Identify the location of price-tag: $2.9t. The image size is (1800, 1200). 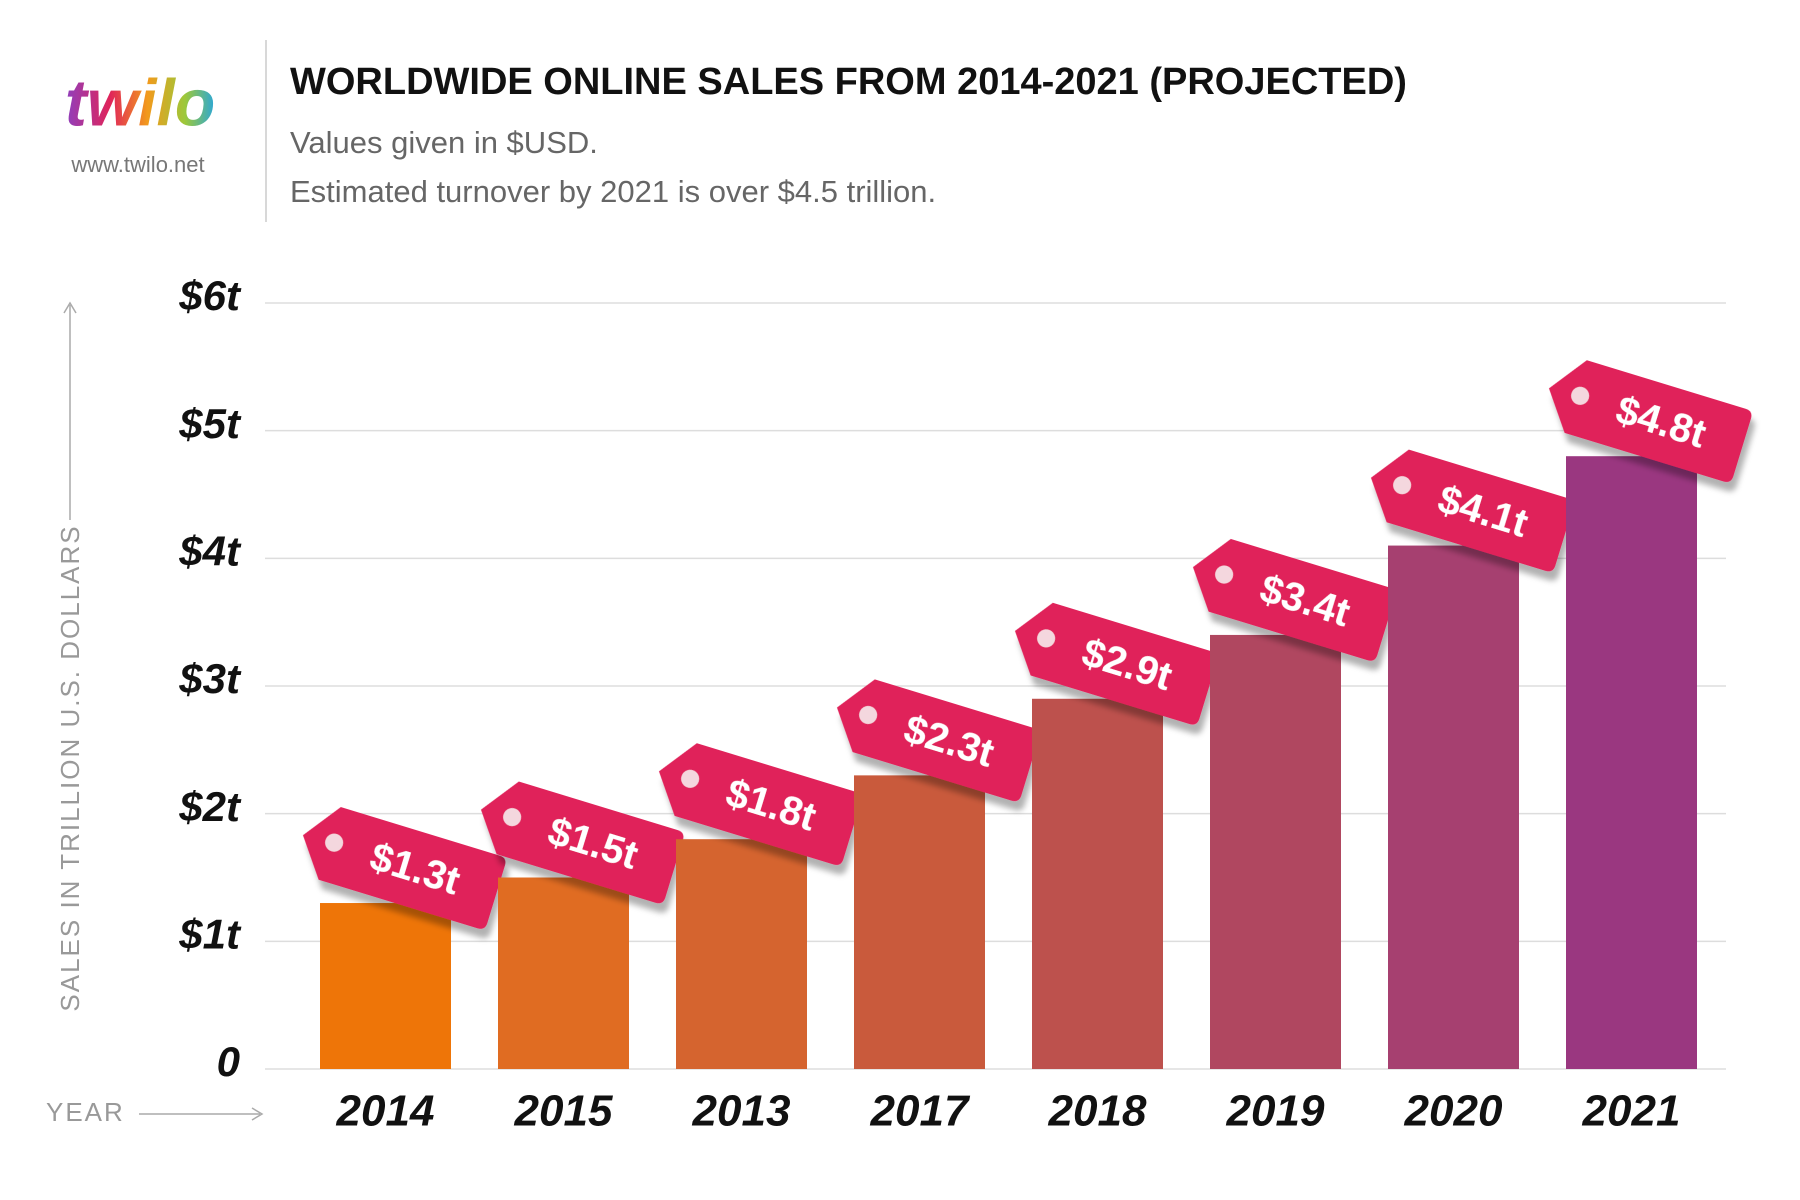
(1116, 663).